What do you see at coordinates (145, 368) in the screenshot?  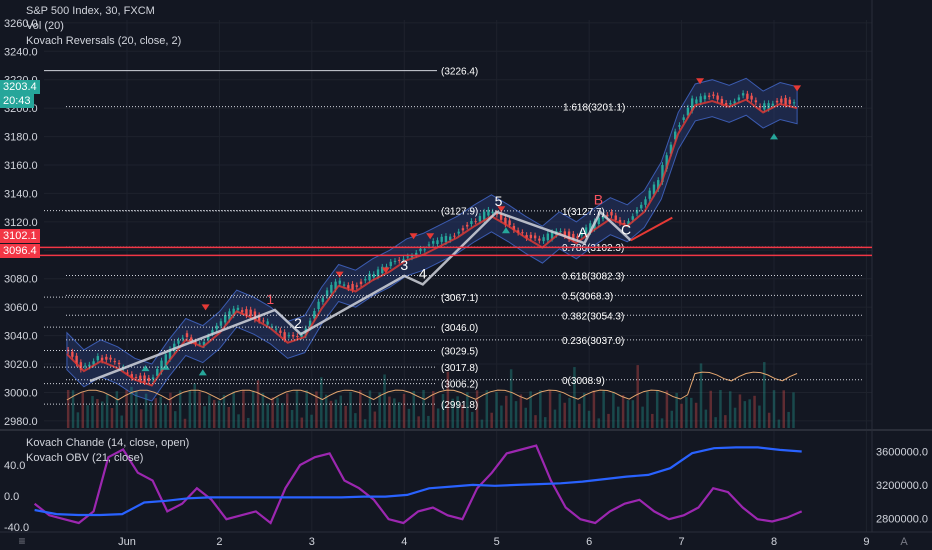 I see `buy-reversal-marker` at bounding box center [145, 368].